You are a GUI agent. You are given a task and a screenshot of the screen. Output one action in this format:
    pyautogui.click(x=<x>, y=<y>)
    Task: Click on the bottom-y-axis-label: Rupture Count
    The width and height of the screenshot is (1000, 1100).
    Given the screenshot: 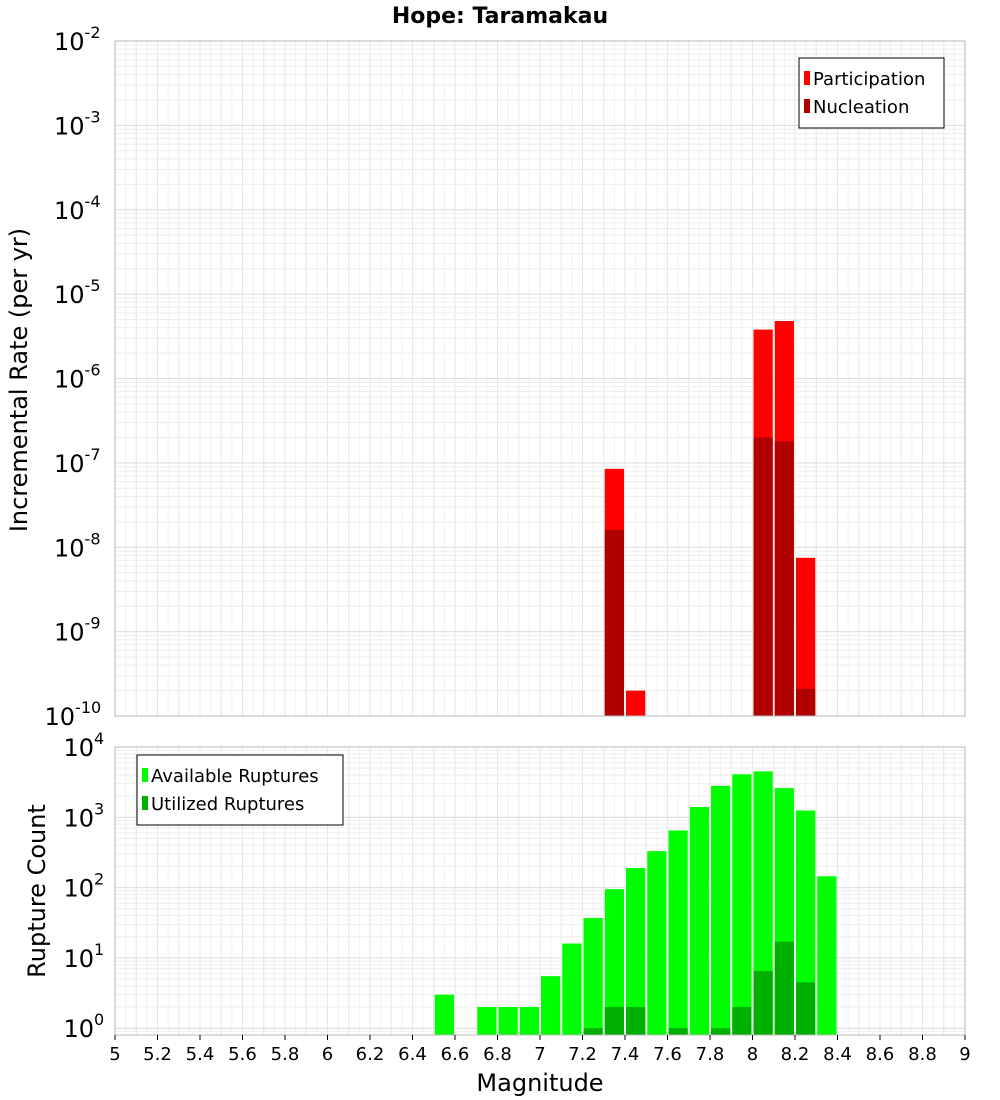 What is the action you would take?
    pyautogui.click(x=37, y=891)
    